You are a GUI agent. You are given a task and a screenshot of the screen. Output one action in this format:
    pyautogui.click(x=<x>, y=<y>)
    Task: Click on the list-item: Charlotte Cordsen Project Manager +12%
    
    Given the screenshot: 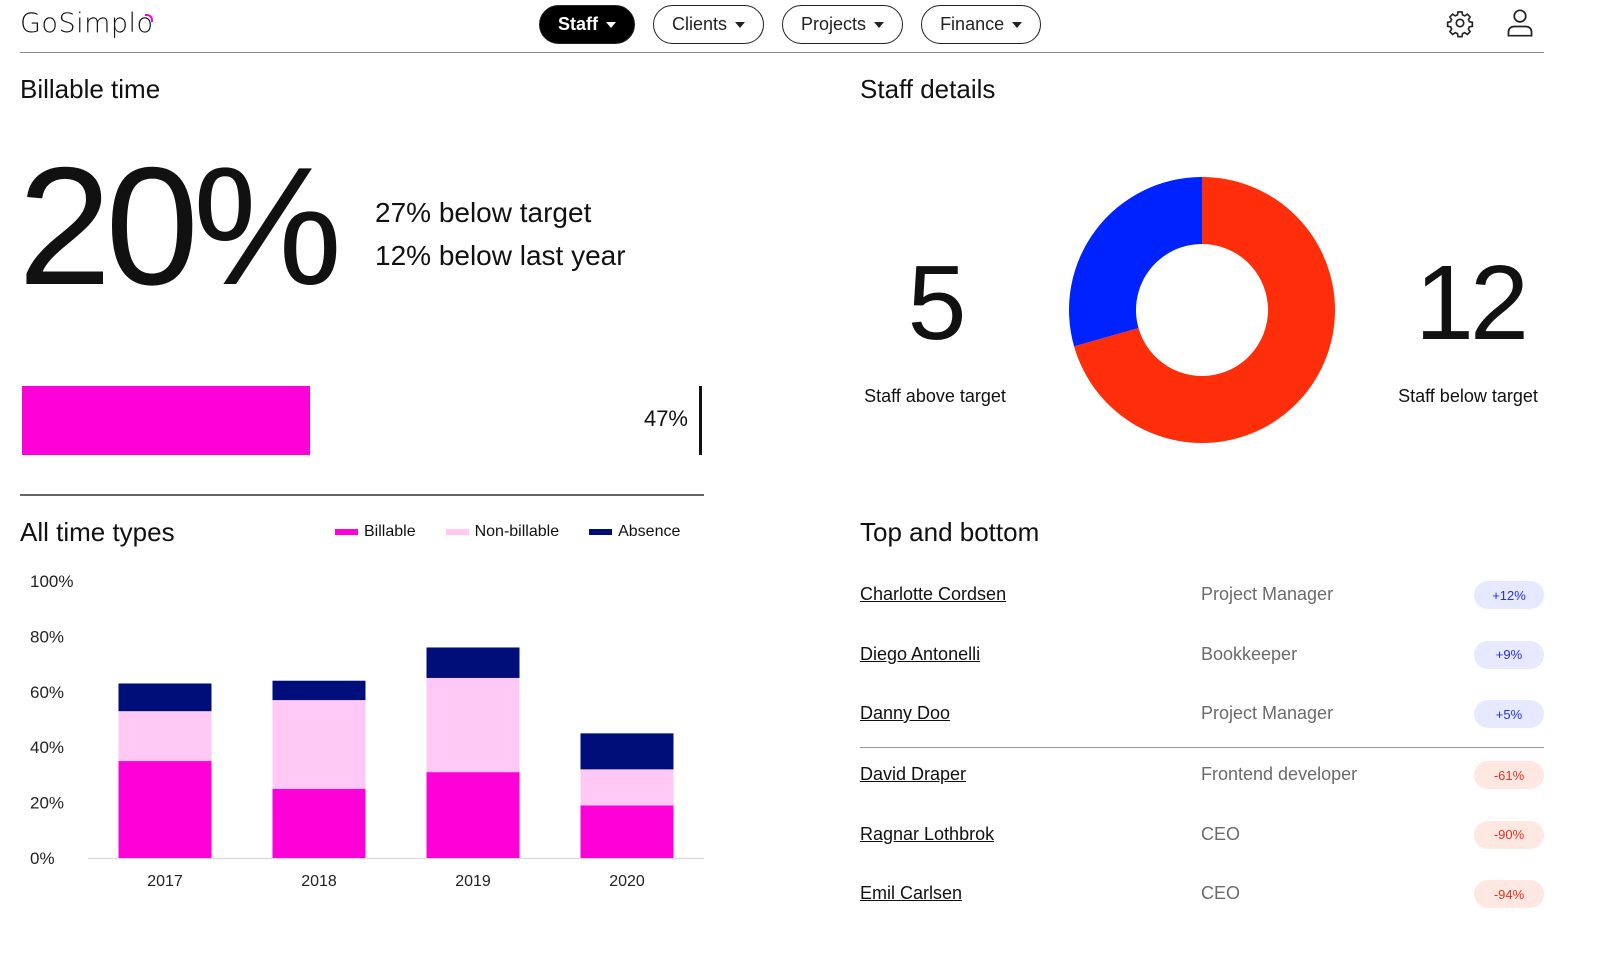 What is the action you would take?
    pyautogui.click(x=1202, y=598)
    